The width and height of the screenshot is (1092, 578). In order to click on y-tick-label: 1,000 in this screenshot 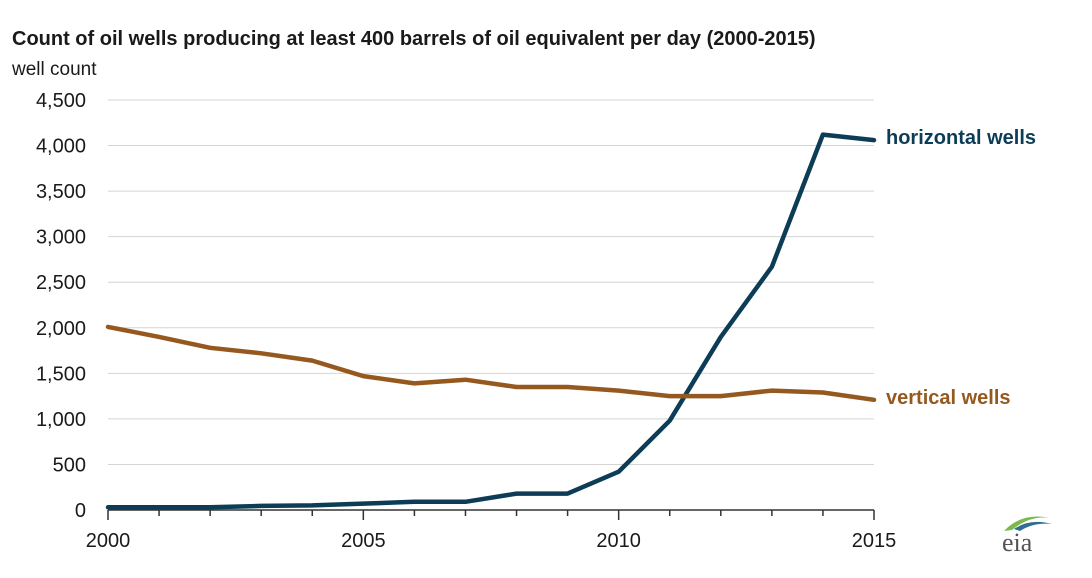, I will do `click(61, 420)`.